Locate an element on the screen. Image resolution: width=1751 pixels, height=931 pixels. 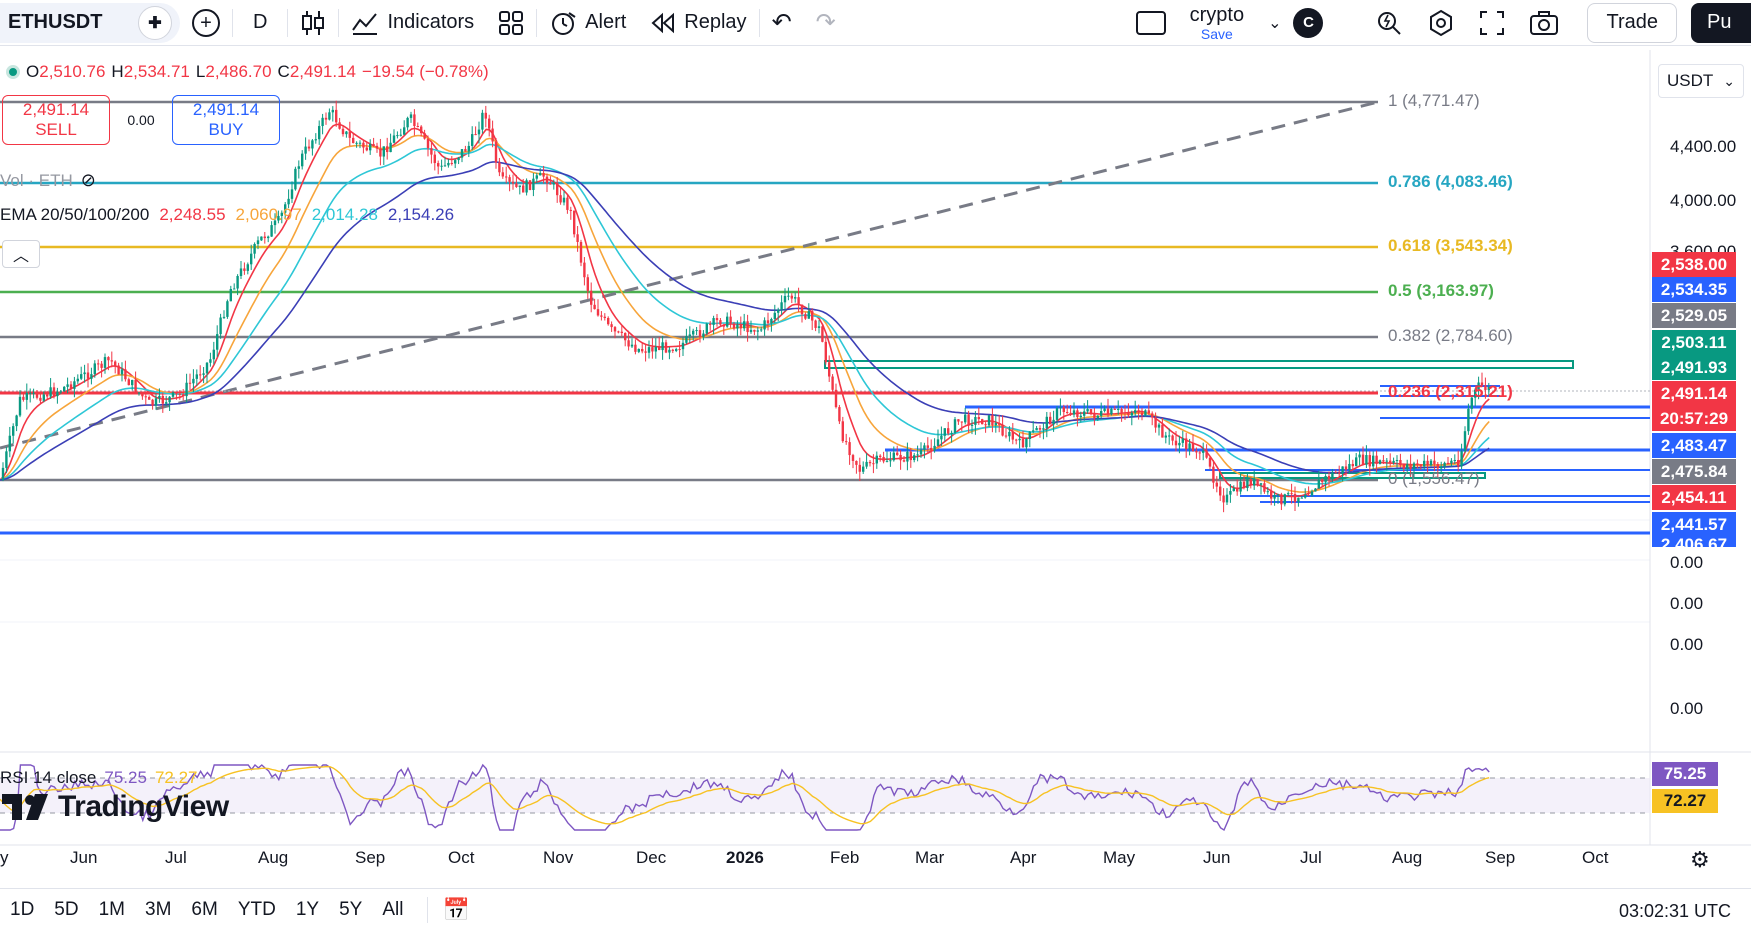
sell-button: 2,491.14 SELL is located at coordinates (56, 120).